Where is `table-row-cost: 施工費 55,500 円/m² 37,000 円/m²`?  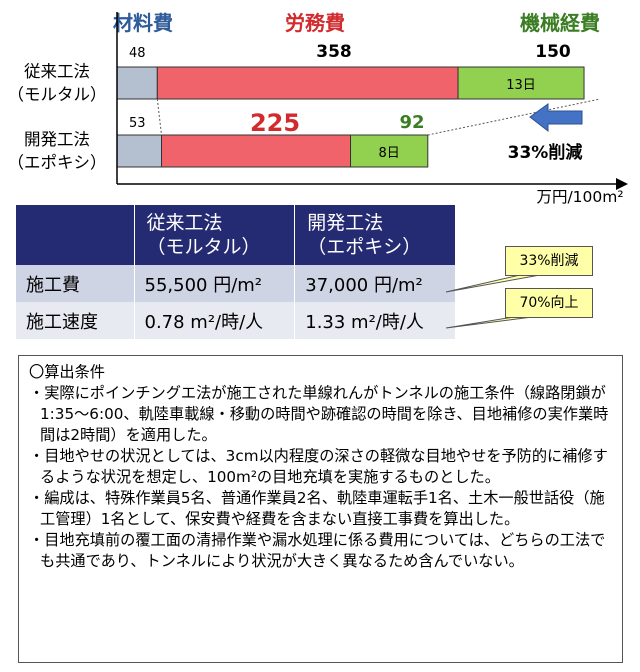 table-row-cost: 施工費 55,500 円/m² 37,000 円/m² is located at coordinates (236, 283).